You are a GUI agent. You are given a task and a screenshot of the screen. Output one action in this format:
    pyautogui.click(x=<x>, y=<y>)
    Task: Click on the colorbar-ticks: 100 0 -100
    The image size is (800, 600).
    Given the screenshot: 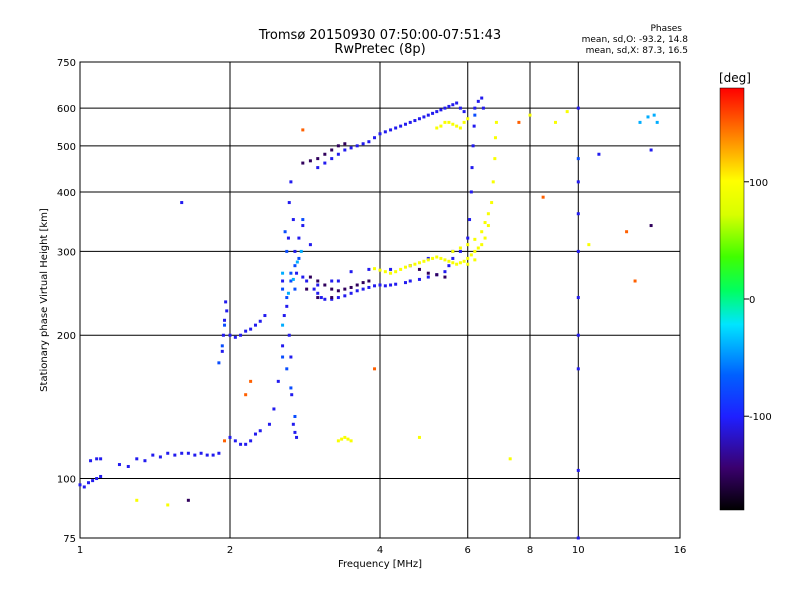 What is the action you would take?
    pyautogui.click(x=758, y=300)
    